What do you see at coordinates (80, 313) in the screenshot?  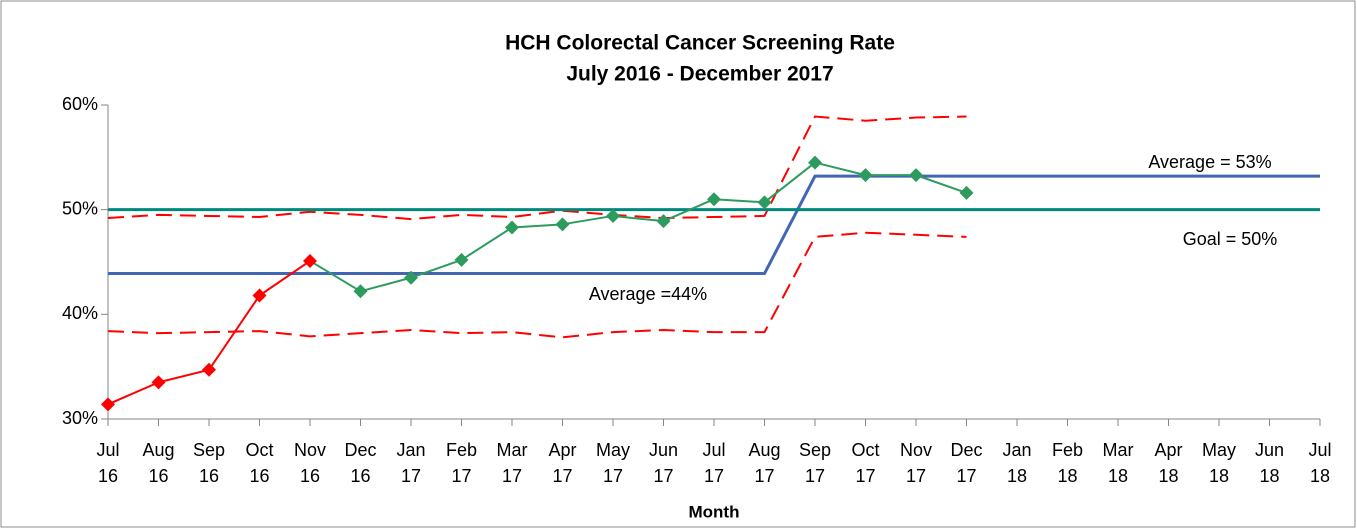 I see `y-tick-label: 40%` at bounding box center [80, 313].